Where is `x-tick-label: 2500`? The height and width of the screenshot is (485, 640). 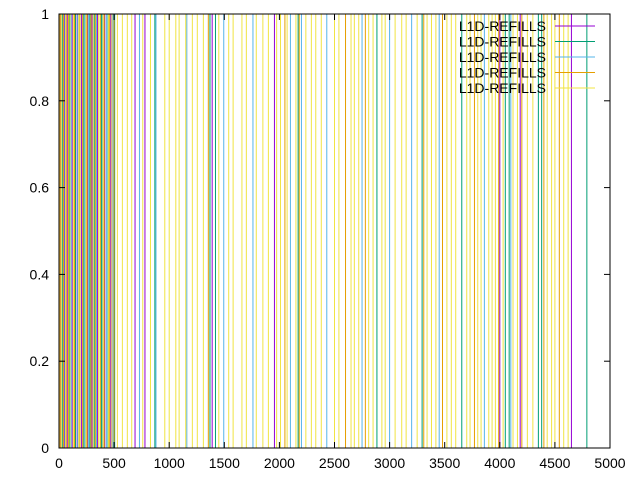 x-tick-label: 2500 is located at coordinates (334, 463).